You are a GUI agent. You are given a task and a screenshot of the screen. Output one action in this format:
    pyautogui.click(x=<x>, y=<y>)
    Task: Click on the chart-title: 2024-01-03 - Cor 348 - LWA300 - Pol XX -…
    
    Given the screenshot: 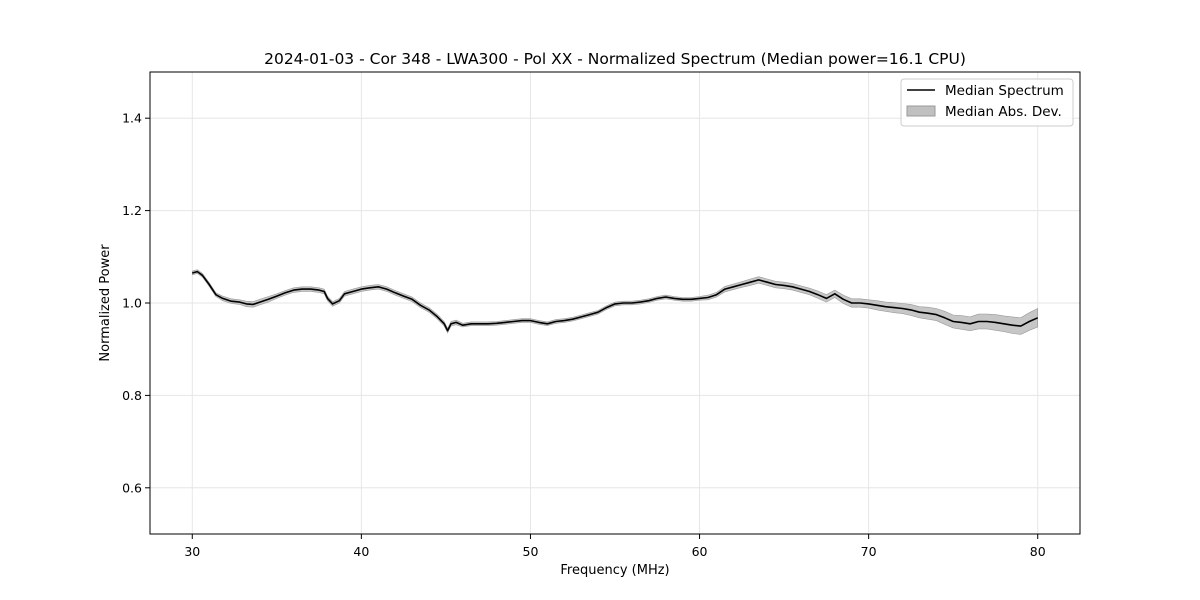 What is the action you would take?
    pyautogui.click(x=615, y=59)
    